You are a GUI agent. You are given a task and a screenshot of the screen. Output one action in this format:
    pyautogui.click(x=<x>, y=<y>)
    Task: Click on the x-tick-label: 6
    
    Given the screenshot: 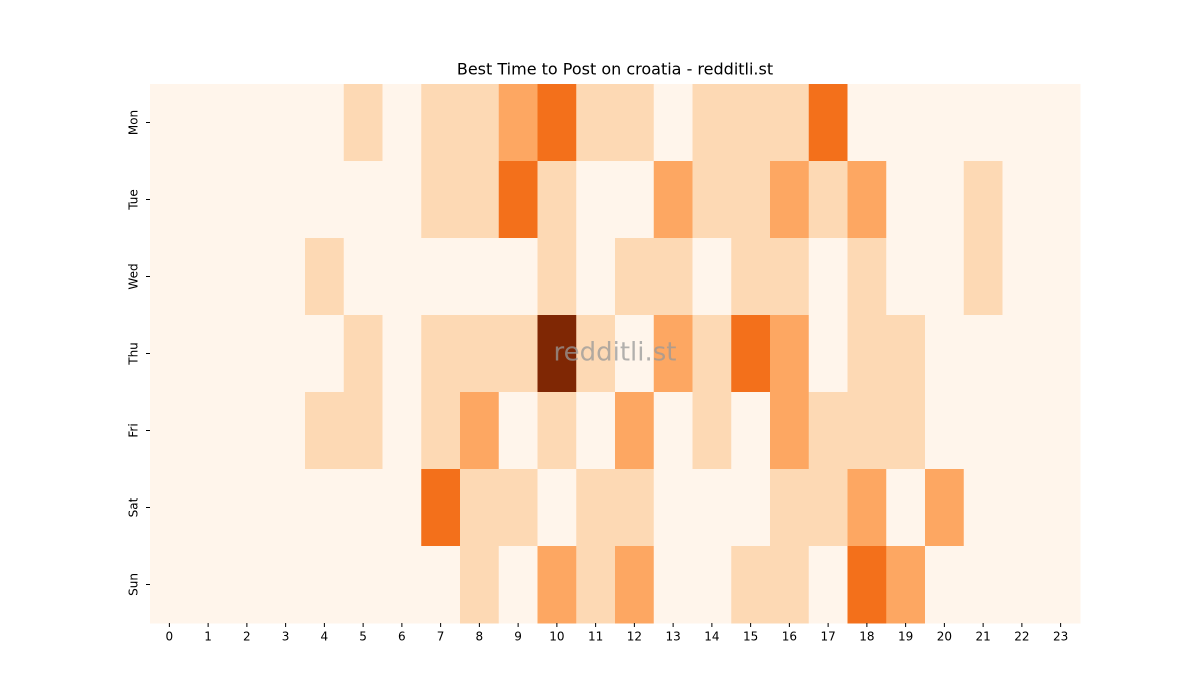 What is the action you would take?
    pyautogui.click(x=402, y=637)
    